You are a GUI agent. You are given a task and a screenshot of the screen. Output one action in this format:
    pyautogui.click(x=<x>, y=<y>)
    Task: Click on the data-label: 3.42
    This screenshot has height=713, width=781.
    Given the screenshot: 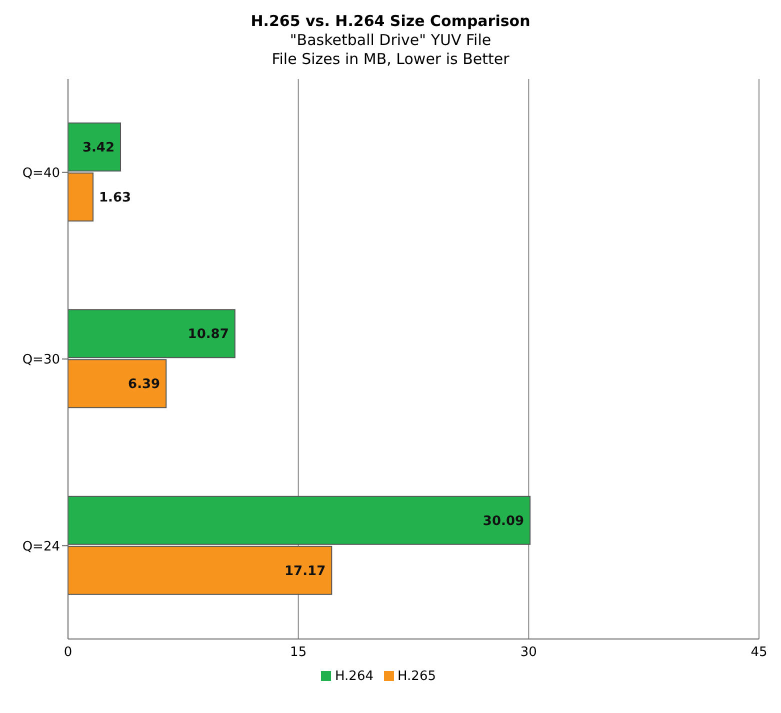 What is the action you would take?
    pyautogui.click(x=98, y=148)
    